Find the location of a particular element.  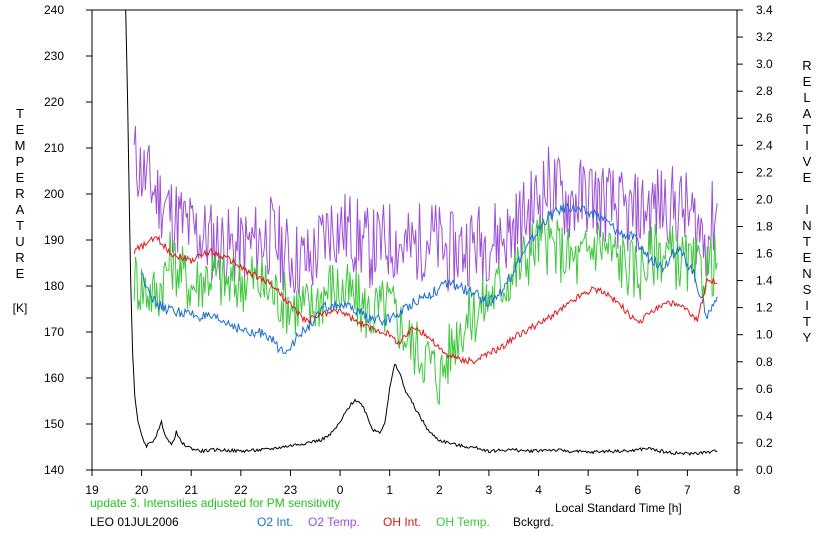

x-tick-label: 5 is located at coordinates (588, 490).